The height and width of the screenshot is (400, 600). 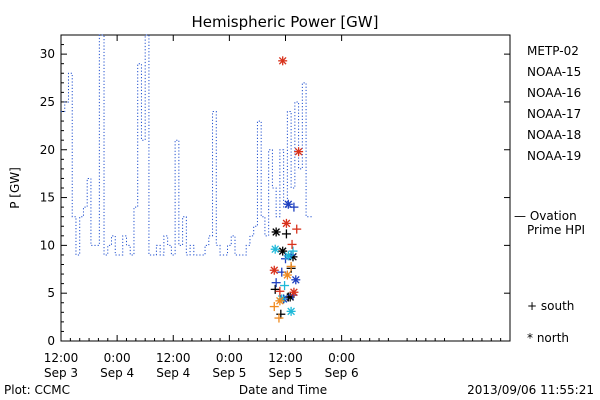 I want to click on y-tick-label: 30, so click(x=47, y=54).